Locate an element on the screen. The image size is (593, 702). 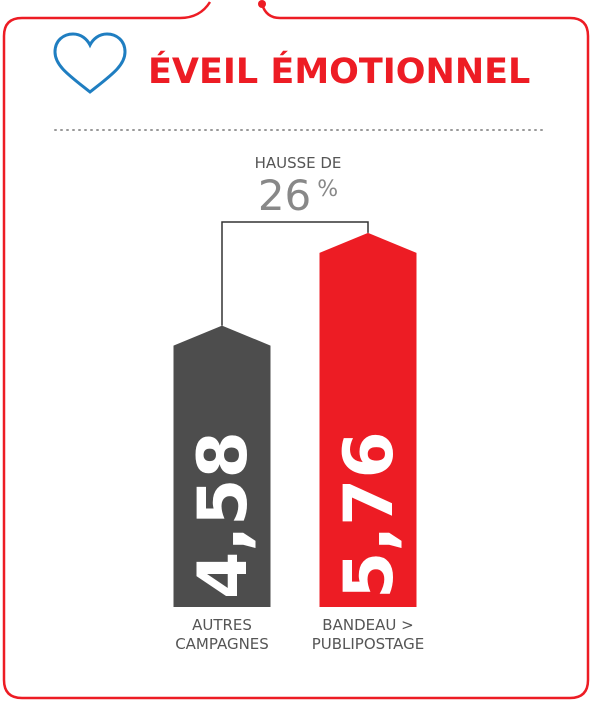
bracket is located at coordinates (295, 273).